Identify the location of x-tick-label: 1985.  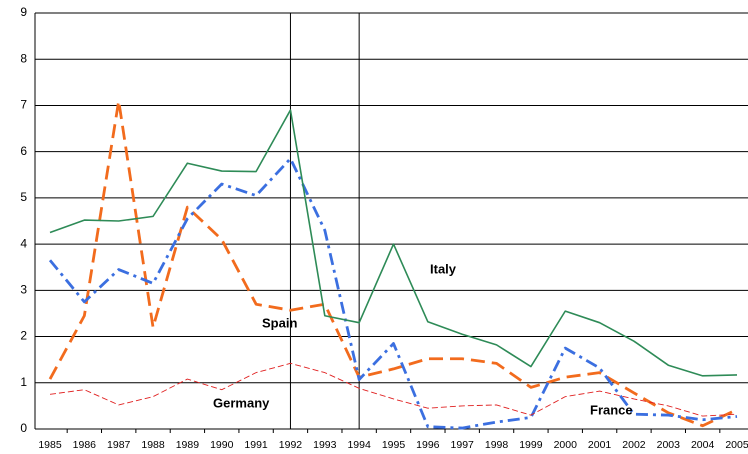
(50, 445).